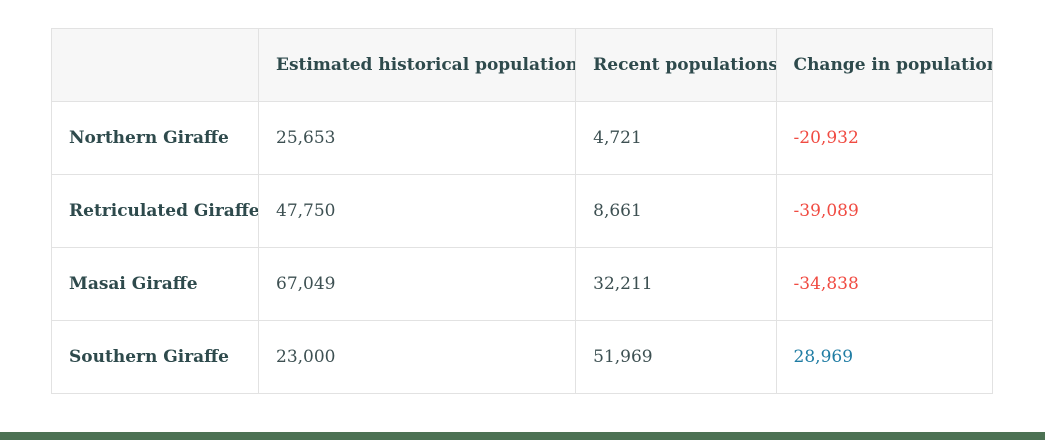  What do you see at coordinates (884, 65) in the screenshot?
I see `header-change-cell: Change in population` at bounding box center [884, 65].